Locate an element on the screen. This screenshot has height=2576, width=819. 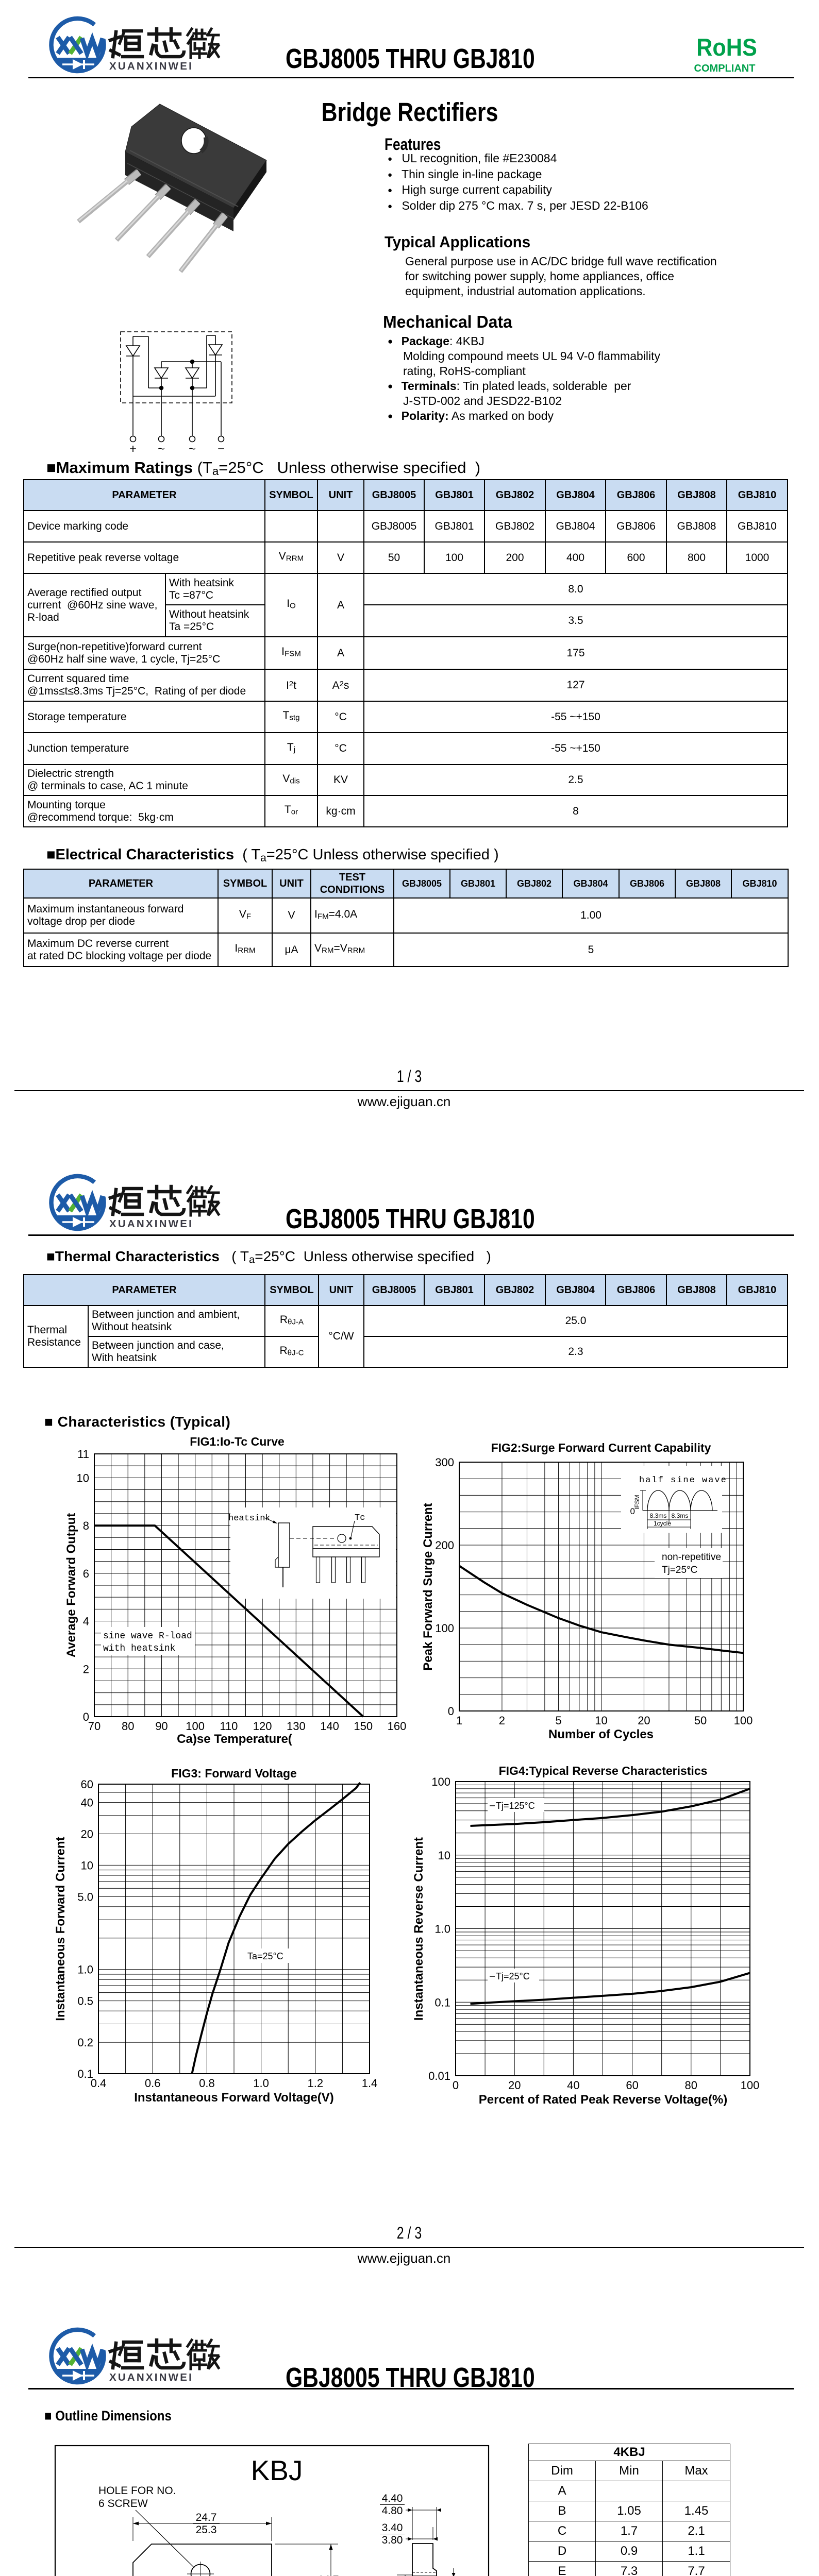
svg-text: FIG1:Io-Tc Curve is located at coordinates (237, 1441).